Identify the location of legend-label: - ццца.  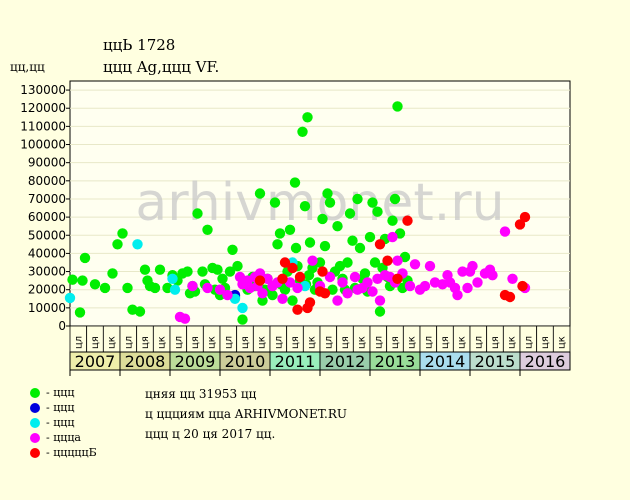
(63, 437).